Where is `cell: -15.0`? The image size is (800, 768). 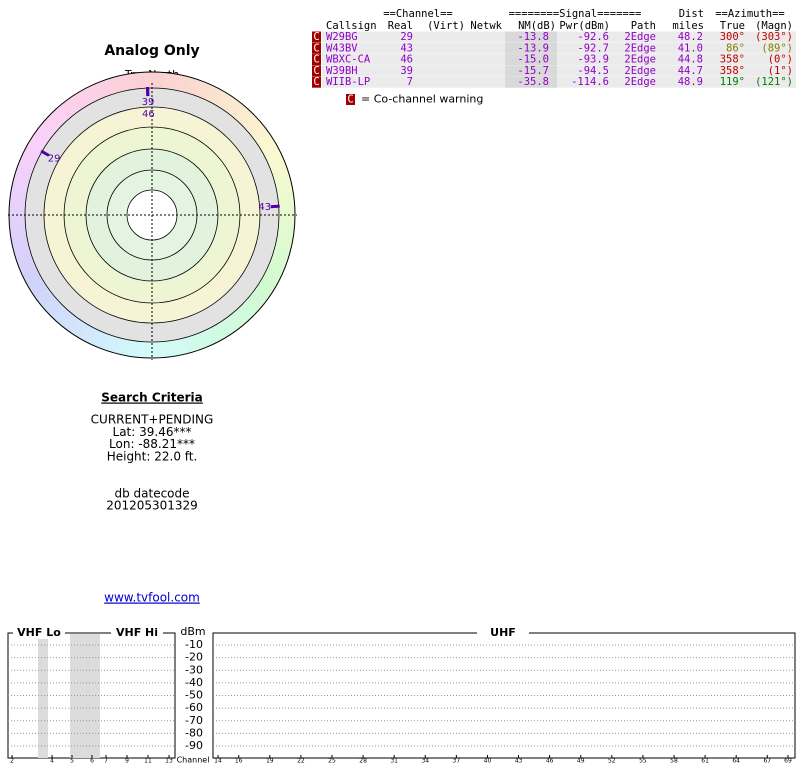 cell: -15.0 is located at coordinates (533, 60).